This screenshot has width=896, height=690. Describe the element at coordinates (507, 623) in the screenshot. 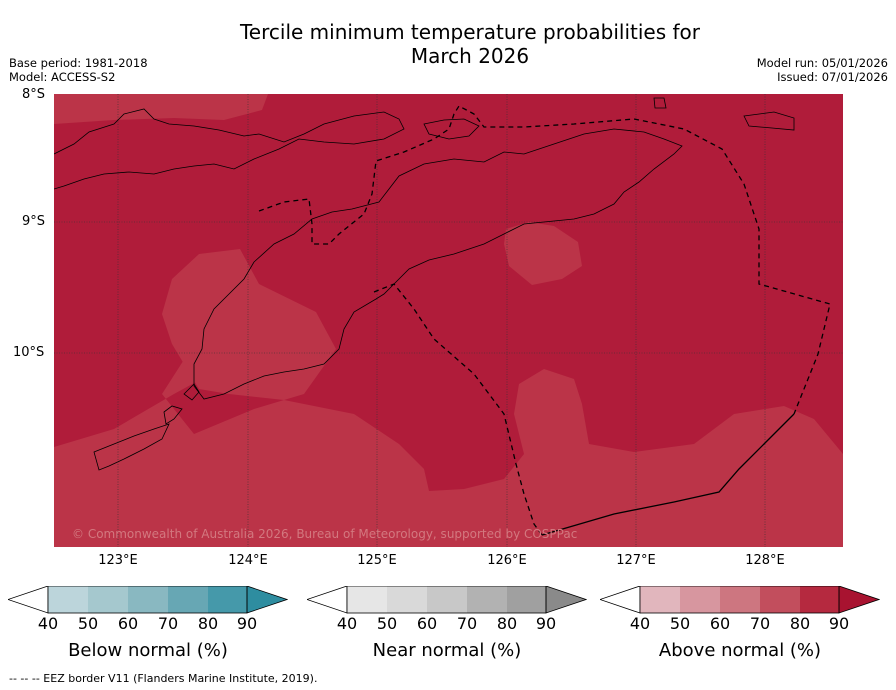

I see `near-tick: 80` at that location.